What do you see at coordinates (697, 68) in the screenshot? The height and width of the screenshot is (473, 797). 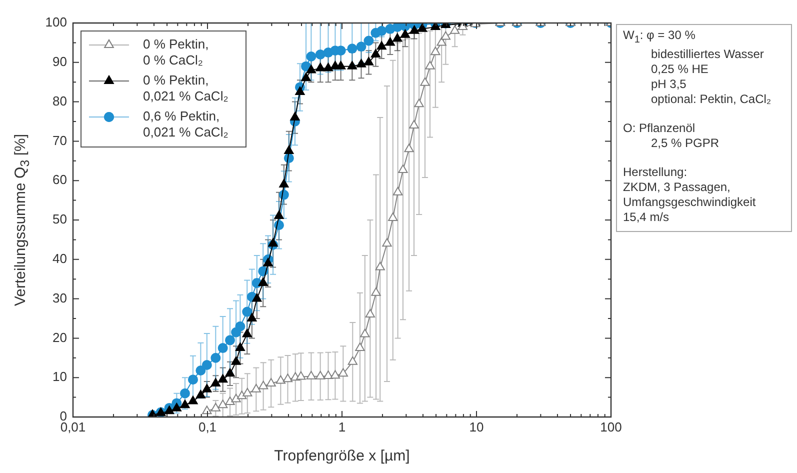 I see `text: W$_{1}$: φ = 30 % bidestilliertes Wasser 0,25 % HE pH 3,5 optional: Pektin, CaCl₂` at bounding box center [697, 68].